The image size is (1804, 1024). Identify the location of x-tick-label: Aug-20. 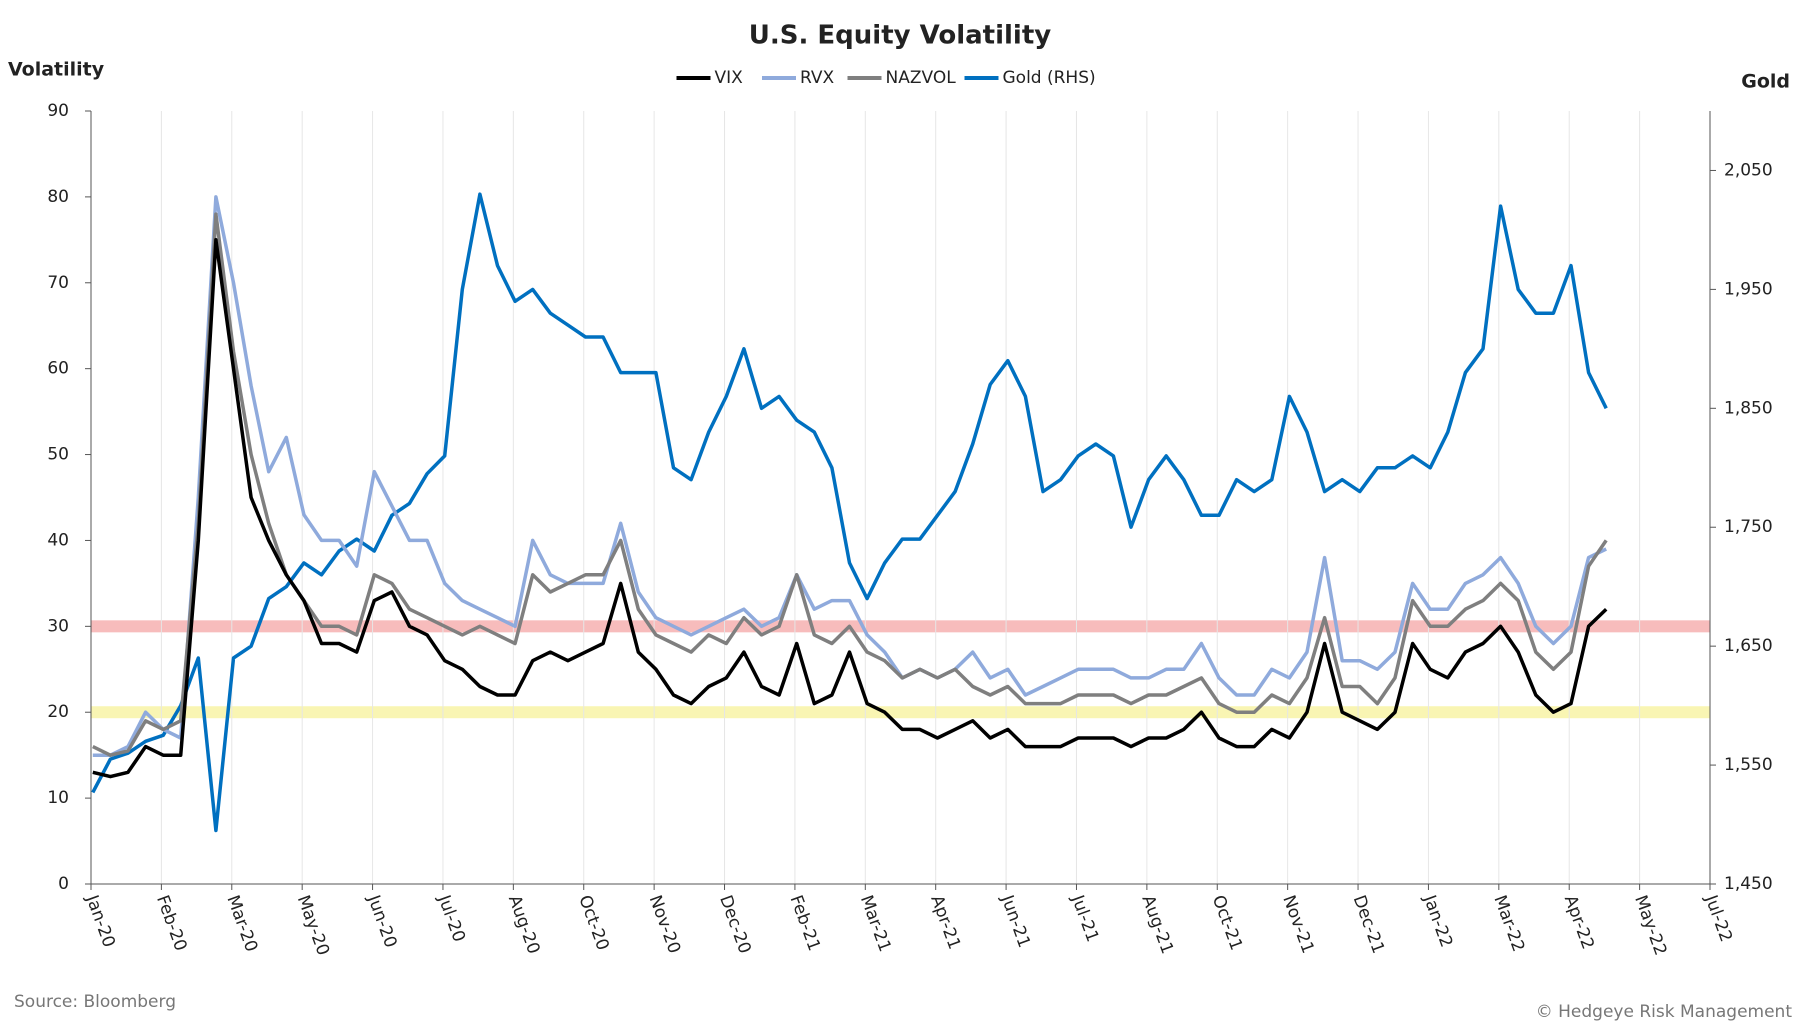
(524, 925).